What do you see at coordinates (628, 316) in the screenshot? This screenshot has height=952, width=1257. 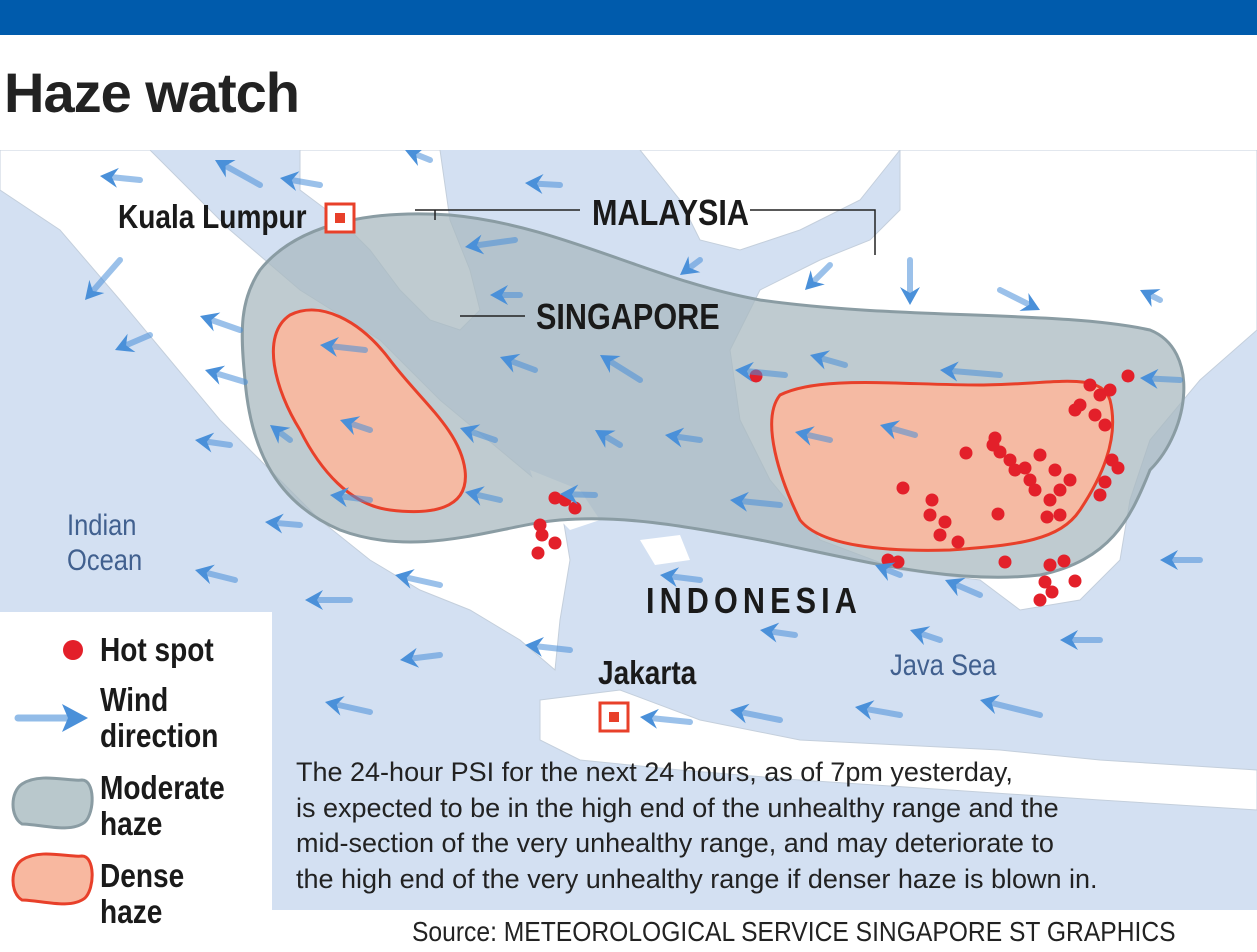 I see `label-singapore: SINGAPORE` at bounding box center [628, 316].